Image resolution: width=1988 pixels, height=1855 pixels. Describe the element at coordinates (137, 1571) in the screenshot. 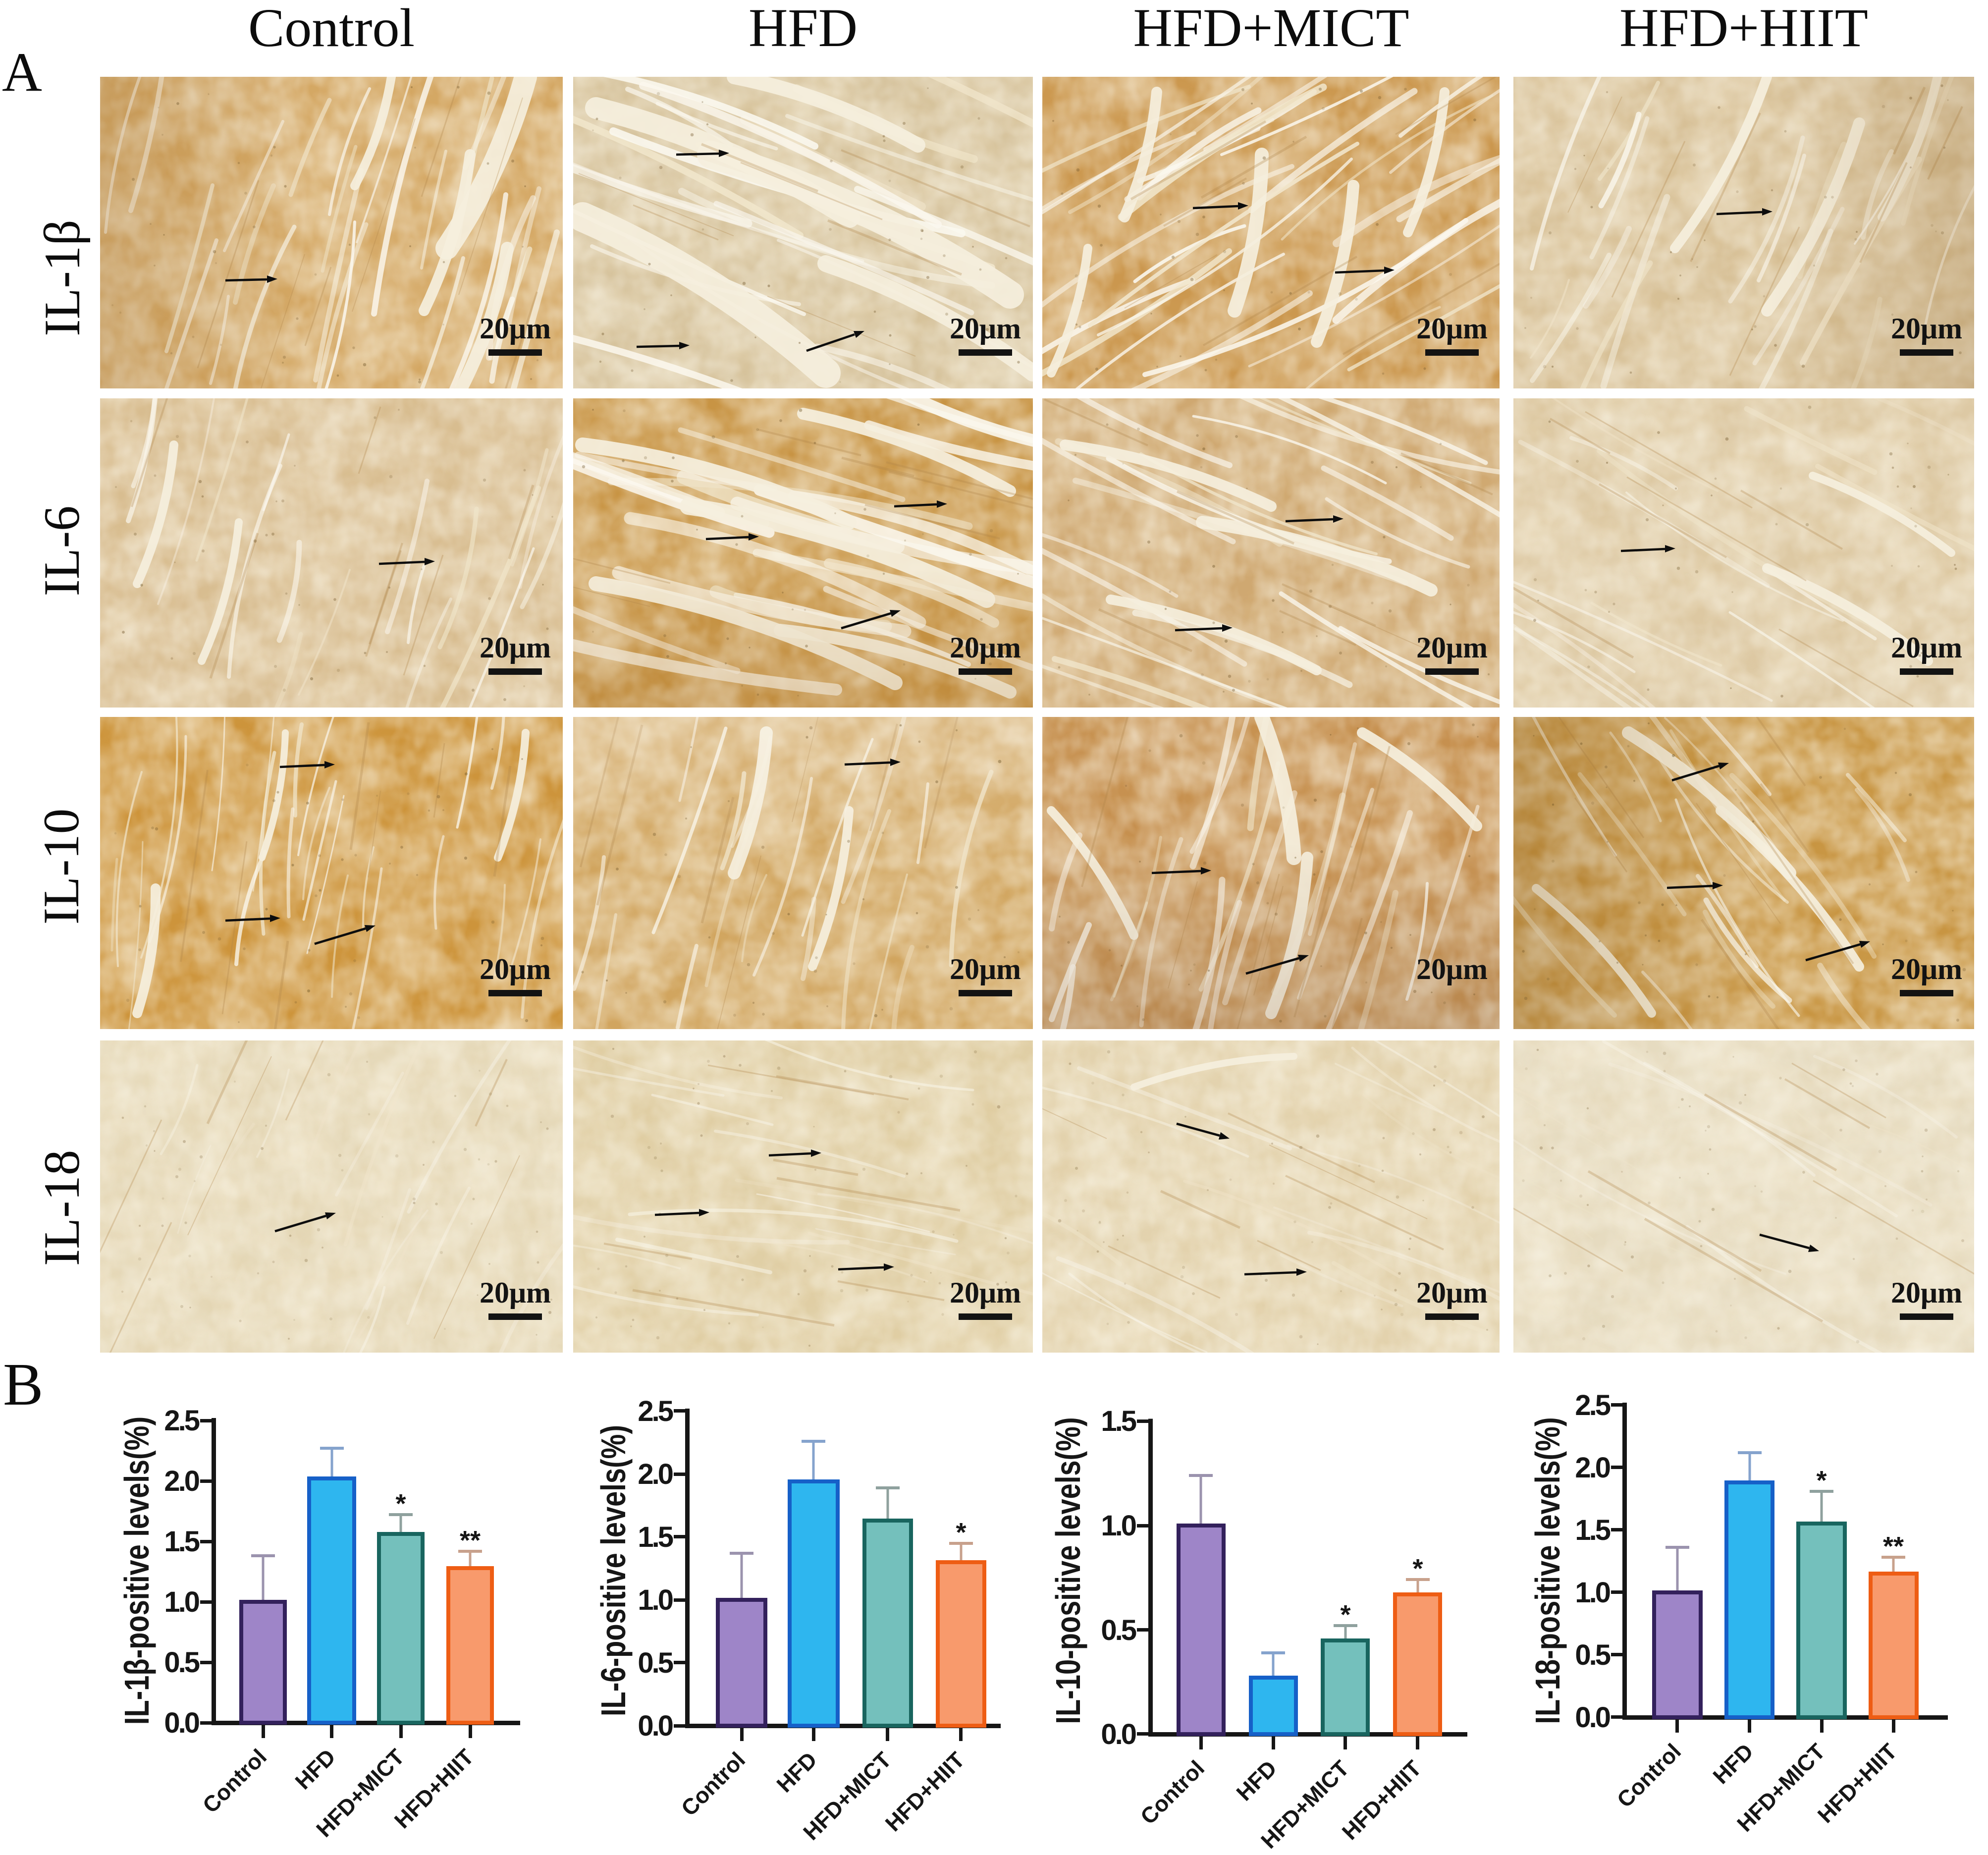

I see `svg-text: IL-1β-positive levels(%)` at that location.